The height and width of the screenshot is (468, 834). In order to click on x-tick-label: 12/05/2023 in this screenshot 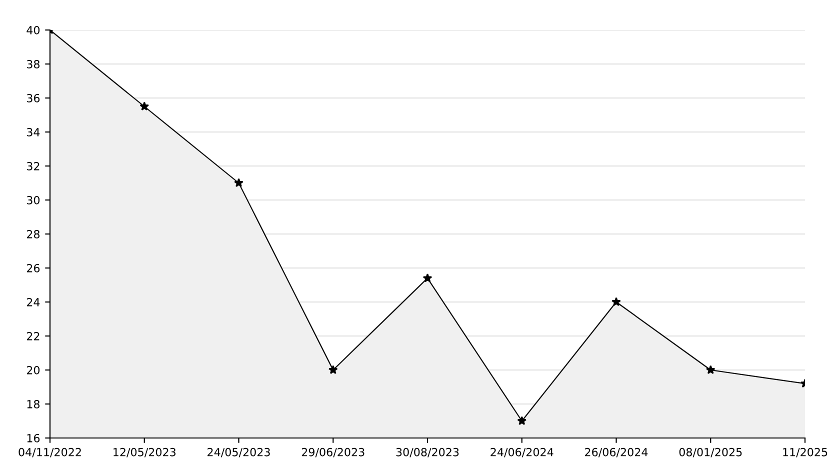, I will do `click(145, 453)`.